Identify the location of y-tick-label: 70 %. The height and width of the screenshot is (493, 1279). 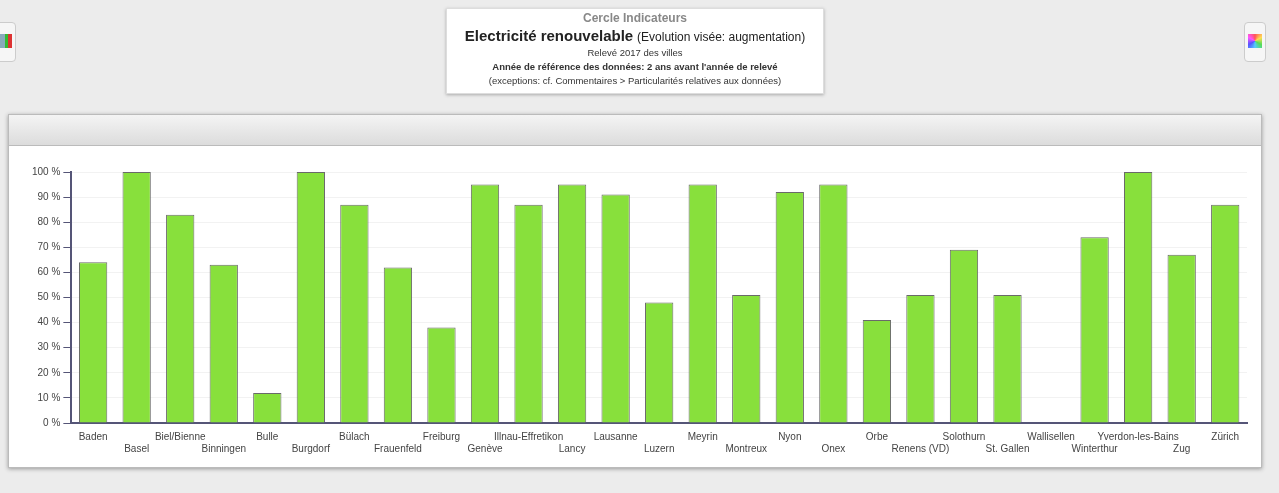
(49, 247).